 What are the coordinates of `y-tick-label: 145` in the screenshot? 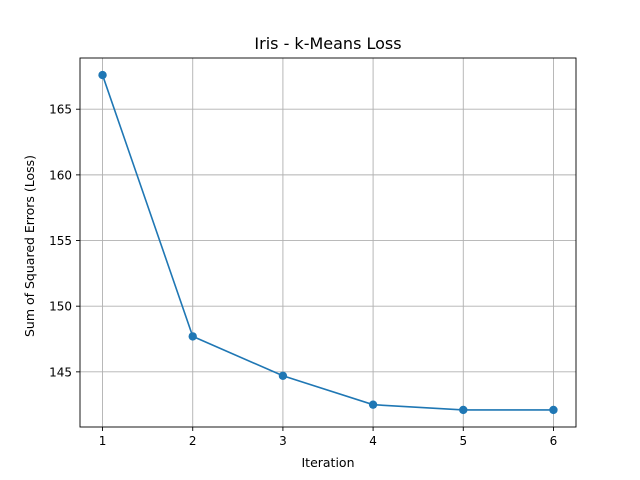 It's located at (60, 372).